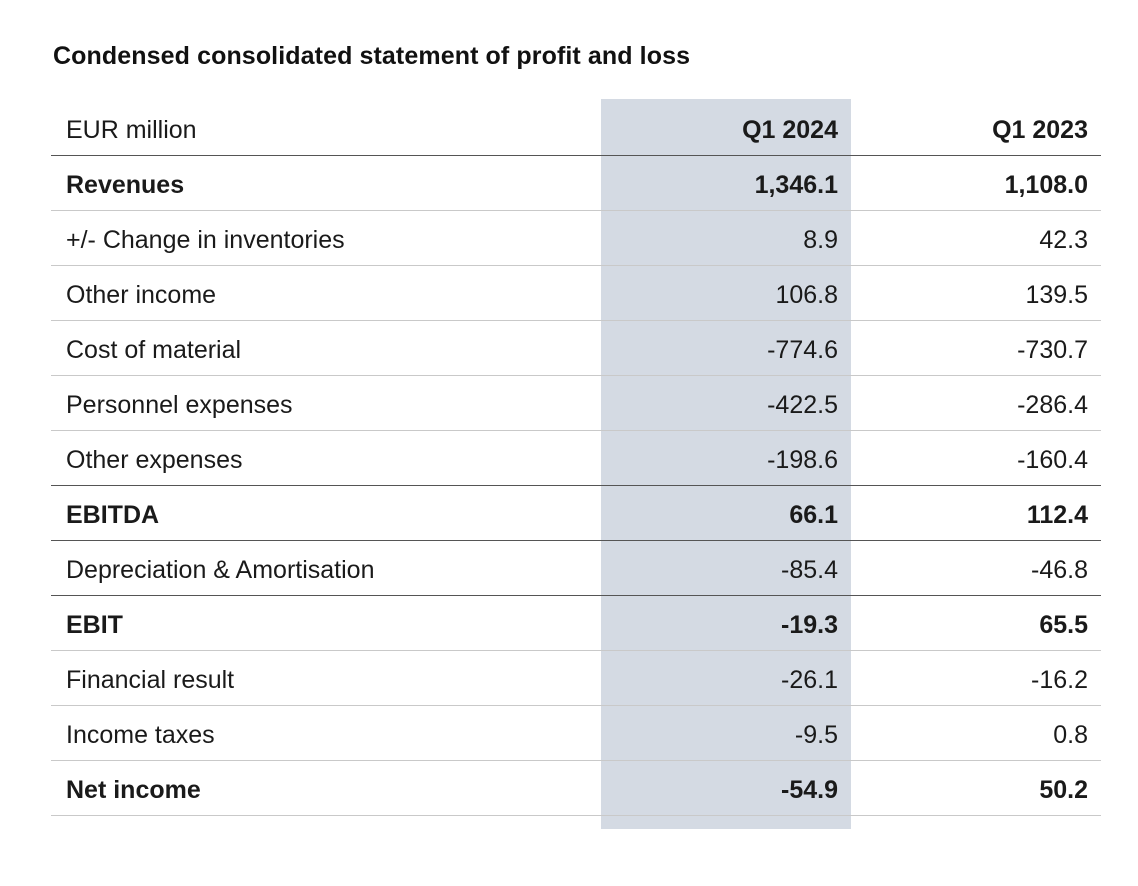 This screenshot has width=1138, height=886. What do you see at coordinates (576, 403) in the screenshot?
I see `table-row-personnel-expenses: Personnel expenses -422.5 -286.4` at bounding box center [576, 403].